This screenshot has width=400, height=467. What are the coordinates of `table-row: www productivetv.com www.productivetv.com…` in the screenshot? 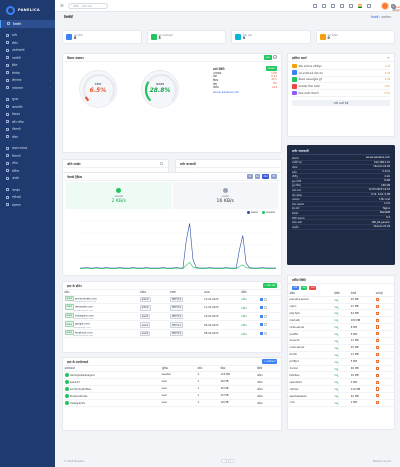 It's located at (172, 300).